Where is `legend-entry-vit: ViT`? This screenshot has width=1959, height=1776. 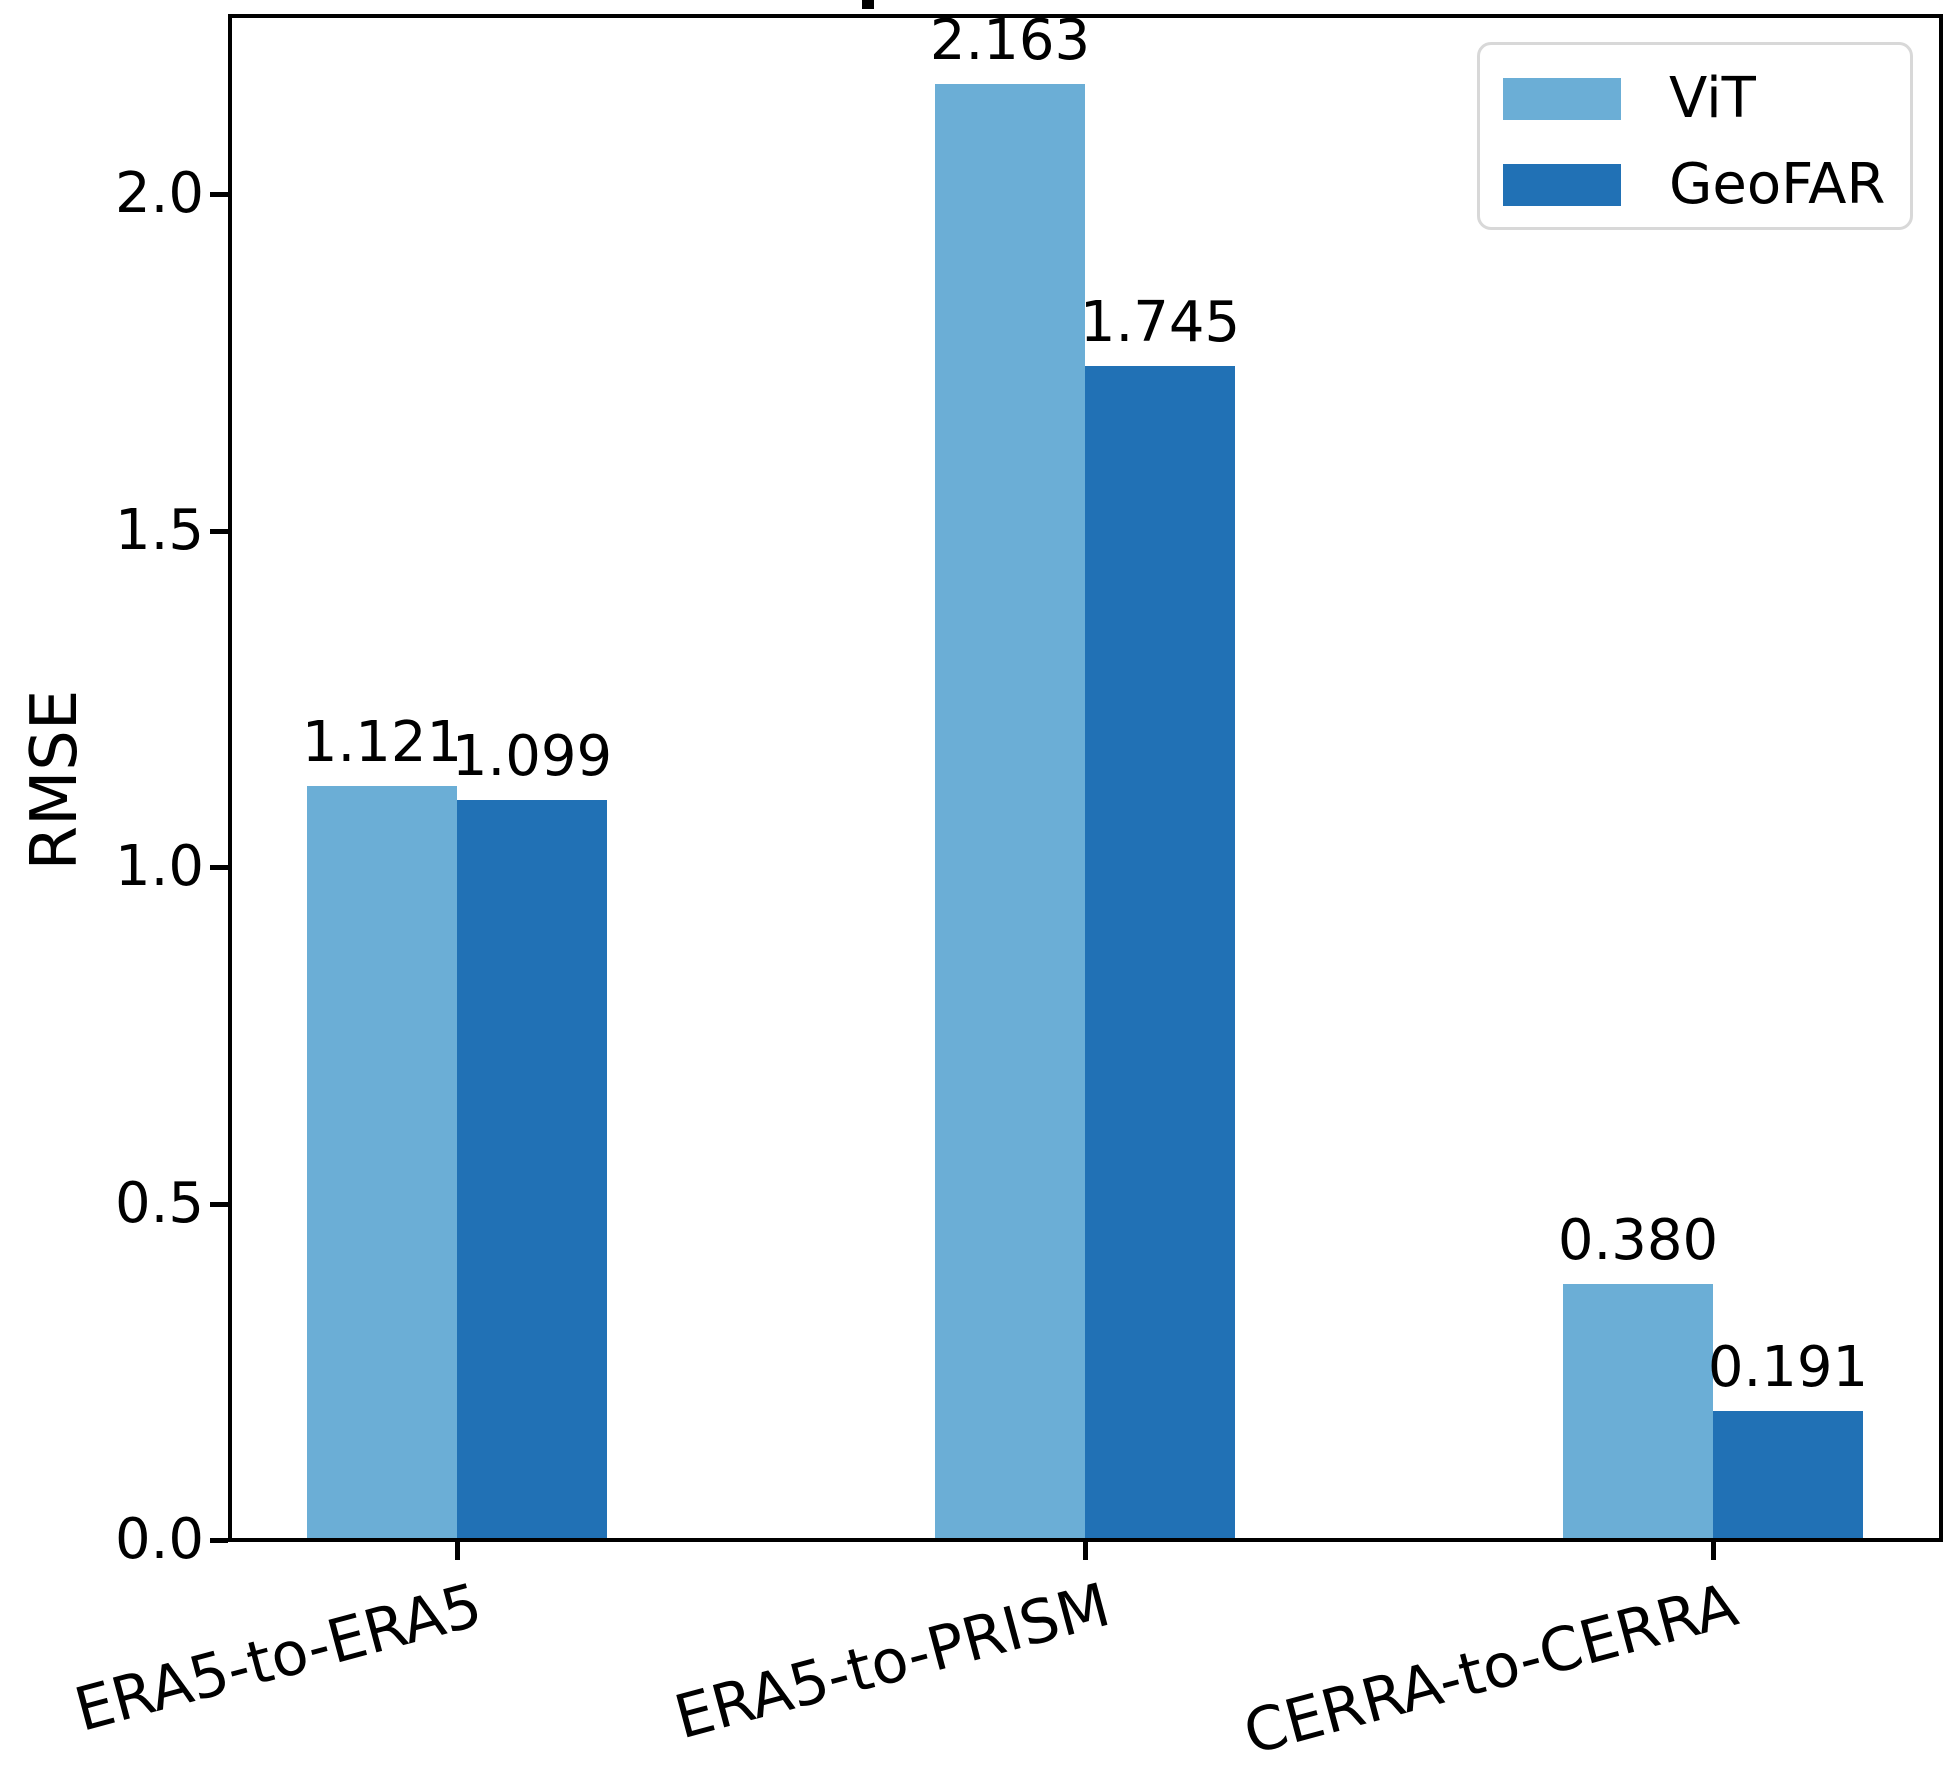
legend-entry-vit: ViT is located at coordinates (1629, 99).